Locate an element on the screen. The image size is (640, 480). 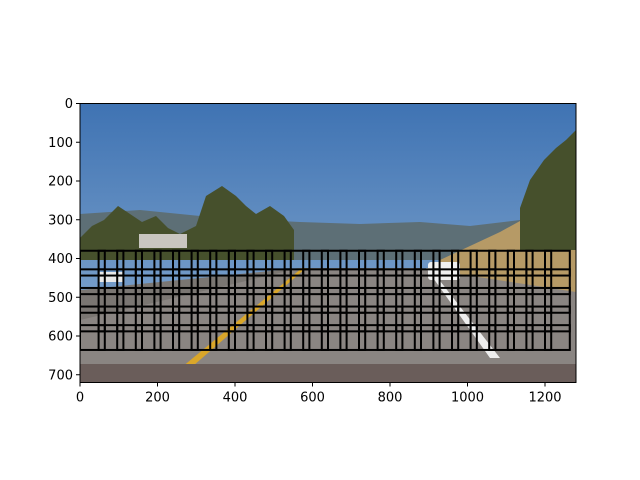
x-tick-label: 1200 is located at coordinates (544, 398).